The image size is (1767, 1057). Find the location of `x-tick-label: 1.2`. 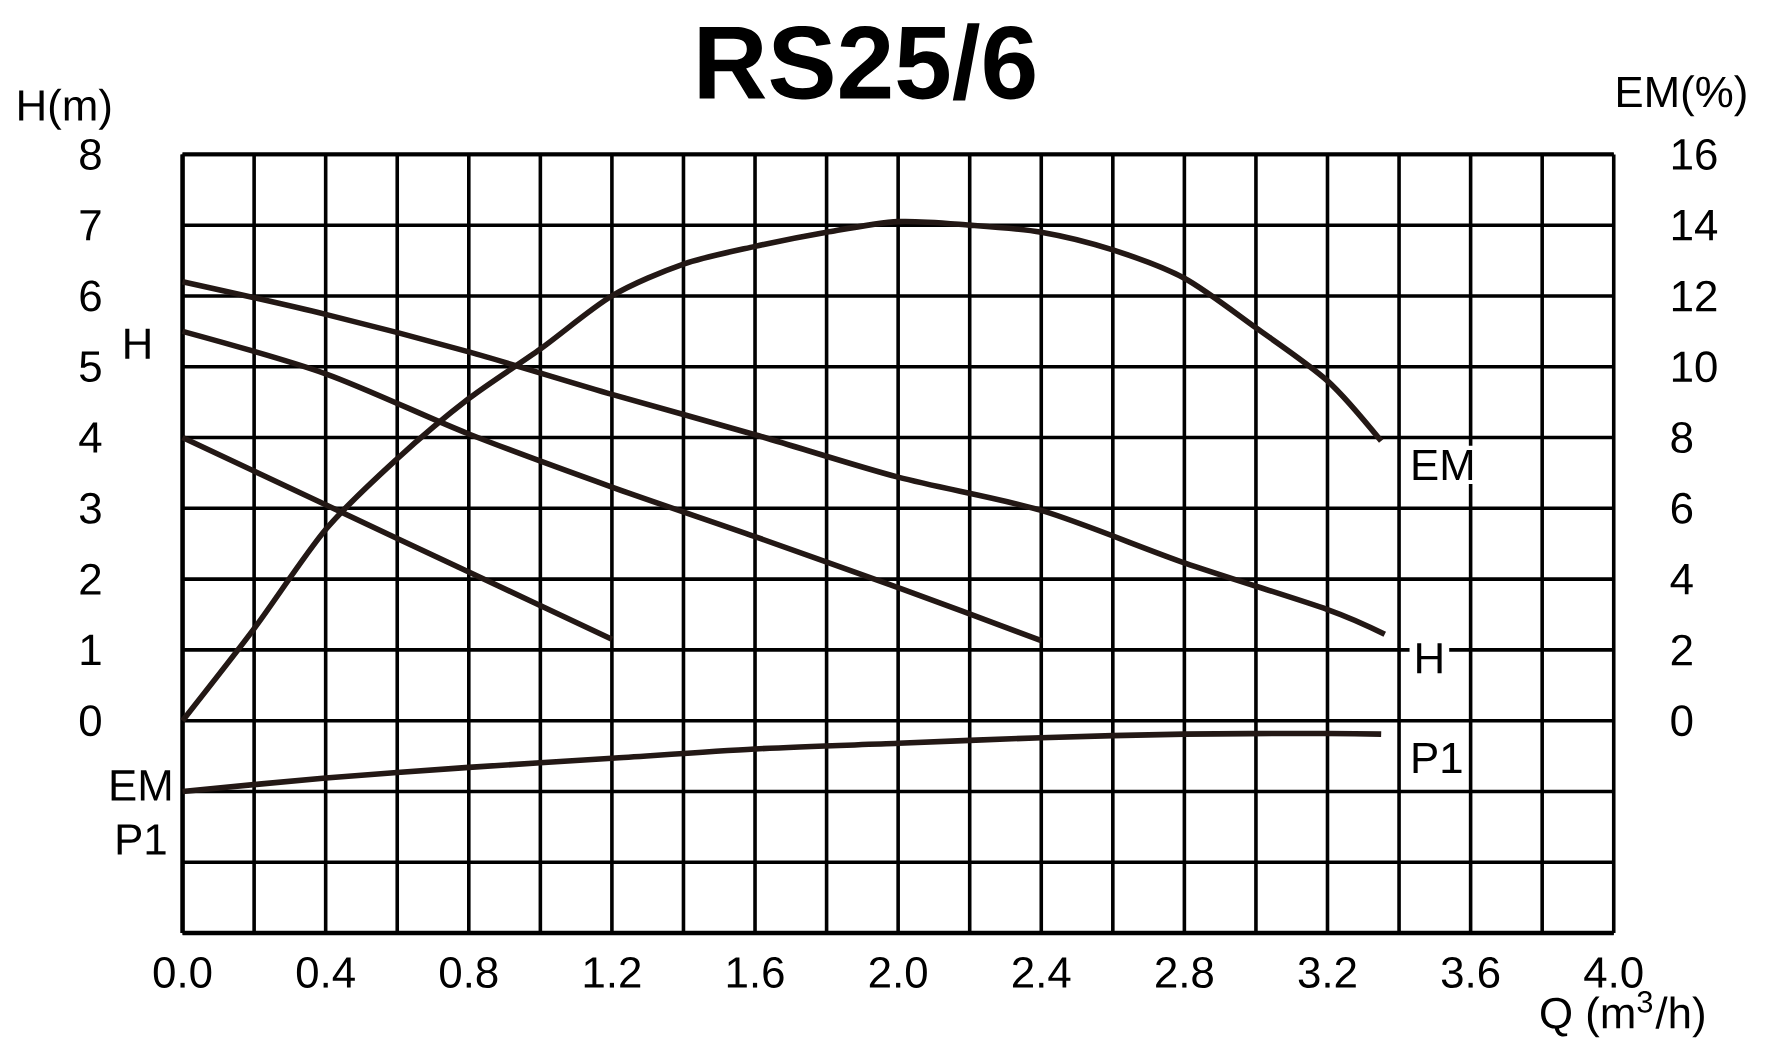

x-tick-label: 1.2 is located at coordinates (612, 972).